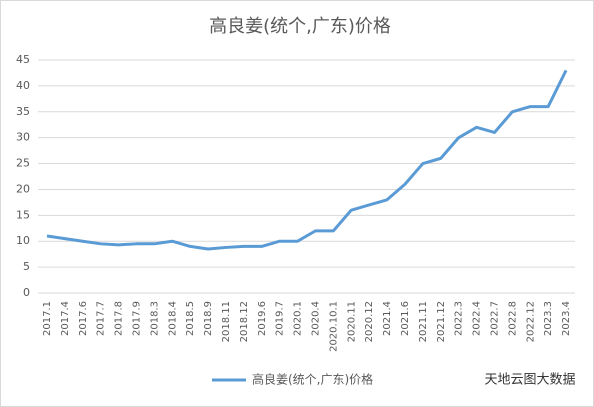  I want to click on x-tick-label: 2017.6, so click(83, 318).